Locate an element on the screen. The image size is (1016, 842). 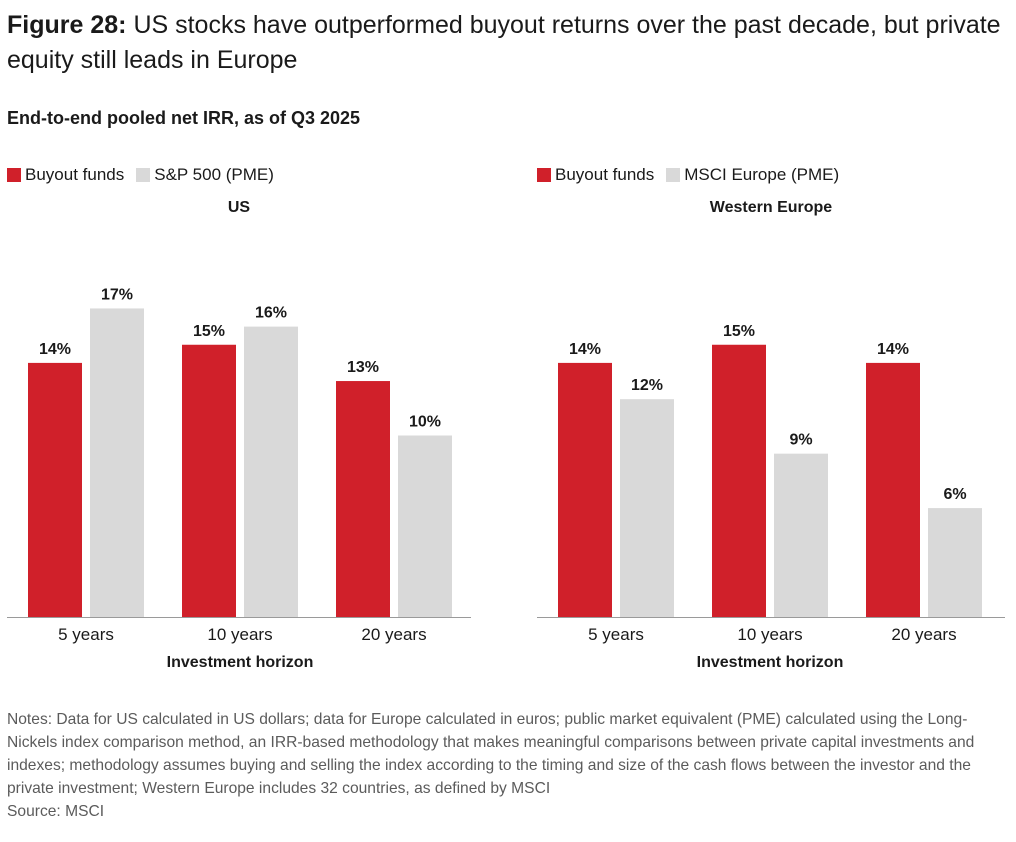
figure-number: Figure 28: is located at coordinates (67, 25).